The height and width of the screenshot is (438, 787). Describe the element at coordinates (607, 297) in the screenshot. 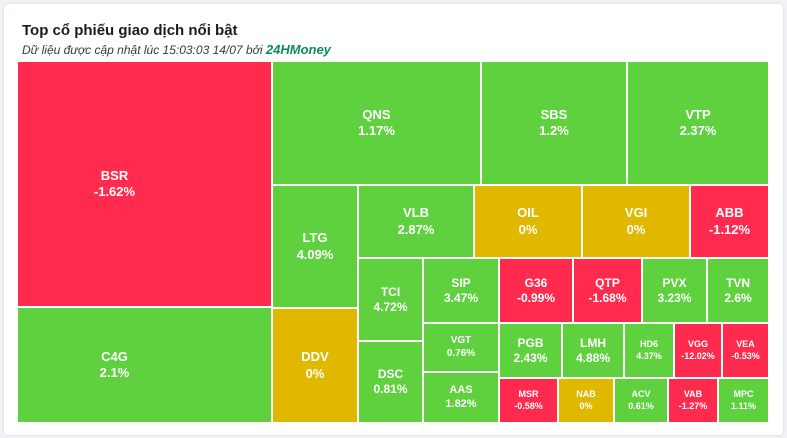

I see `tile-change: -1.68%` at that location.